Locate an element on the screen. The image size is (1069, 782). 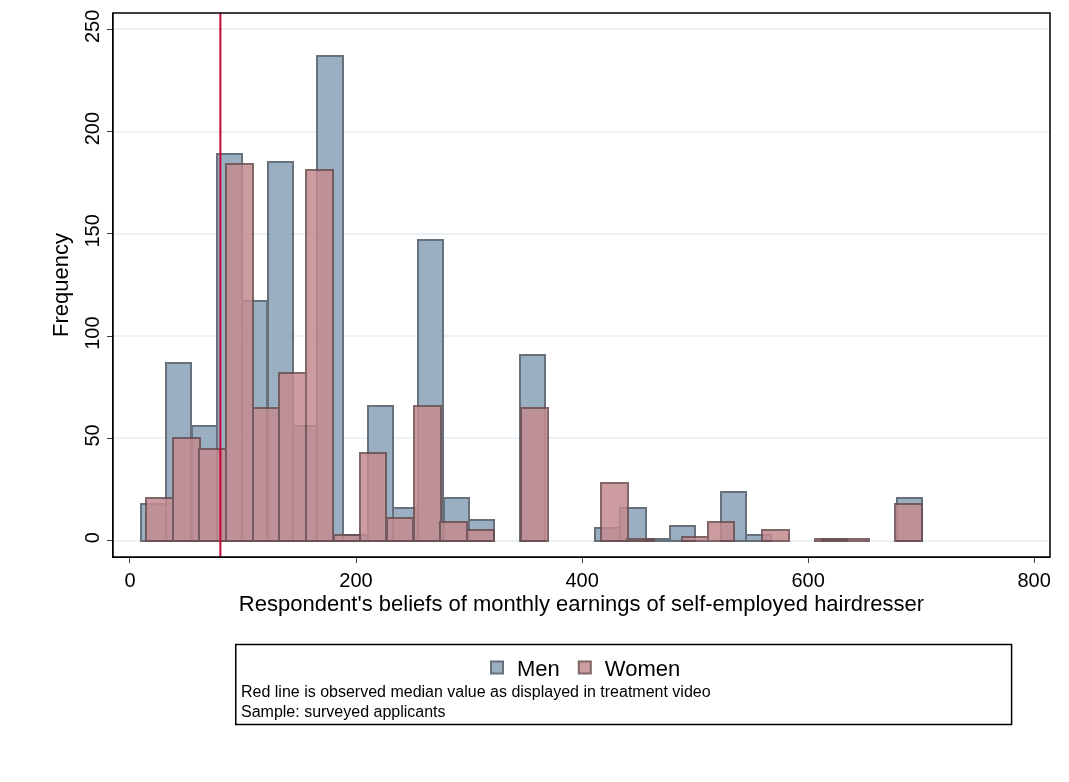
y-tick-label: 50 is located at coordinates (92, 435).